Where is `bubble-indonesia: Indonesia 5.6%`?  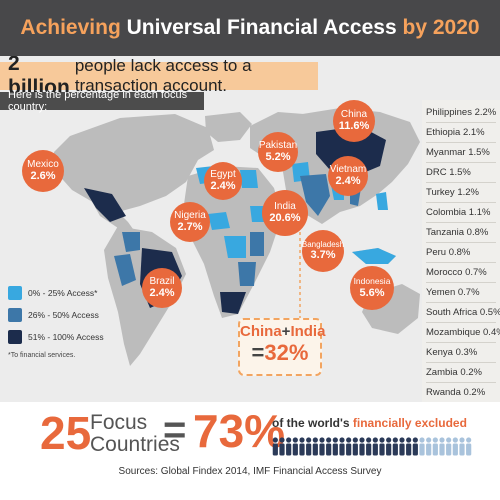
bubble-indonesia: Indonesia 5.6% is located at coordinates (372, 288).